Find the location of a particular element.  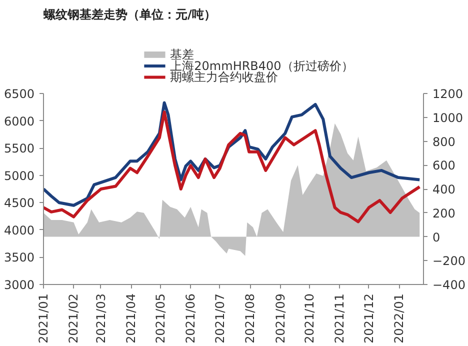

y2-tick-label: −400 is located at coordinates (449, 285).